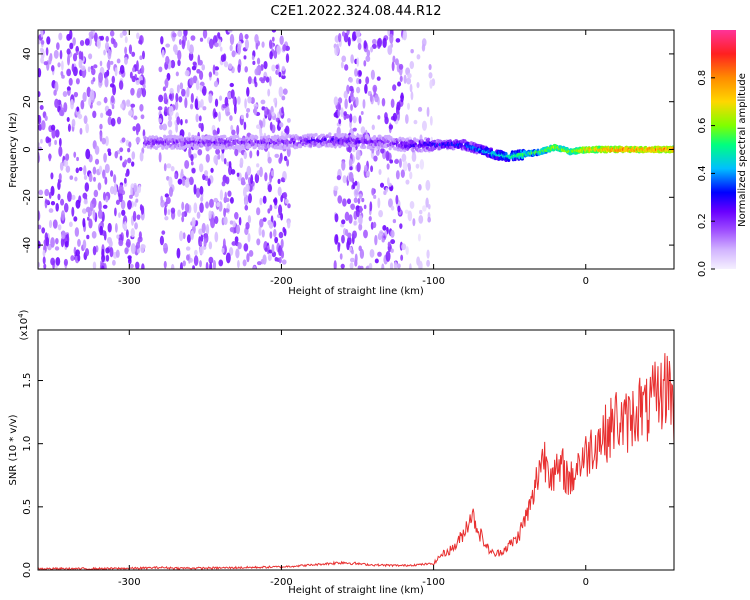 This screenshot has height=600, width=750. What do you see at coordinates (27, 507) in the screenshot?
I see `y-tick-label: 0.5` at bounding box center [27, 507].